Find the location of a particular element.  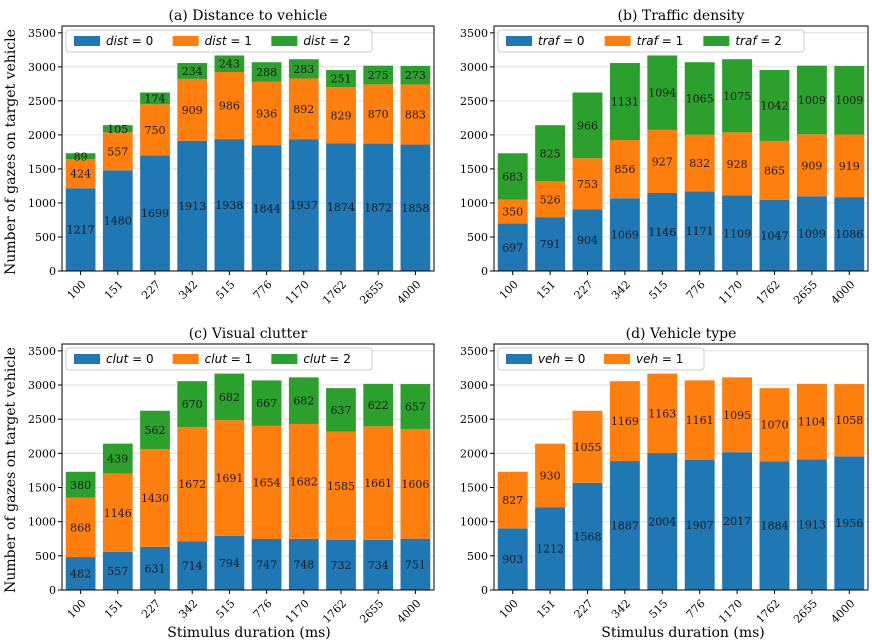

bar-value-label: 667 is located at coordinates (266, 403).